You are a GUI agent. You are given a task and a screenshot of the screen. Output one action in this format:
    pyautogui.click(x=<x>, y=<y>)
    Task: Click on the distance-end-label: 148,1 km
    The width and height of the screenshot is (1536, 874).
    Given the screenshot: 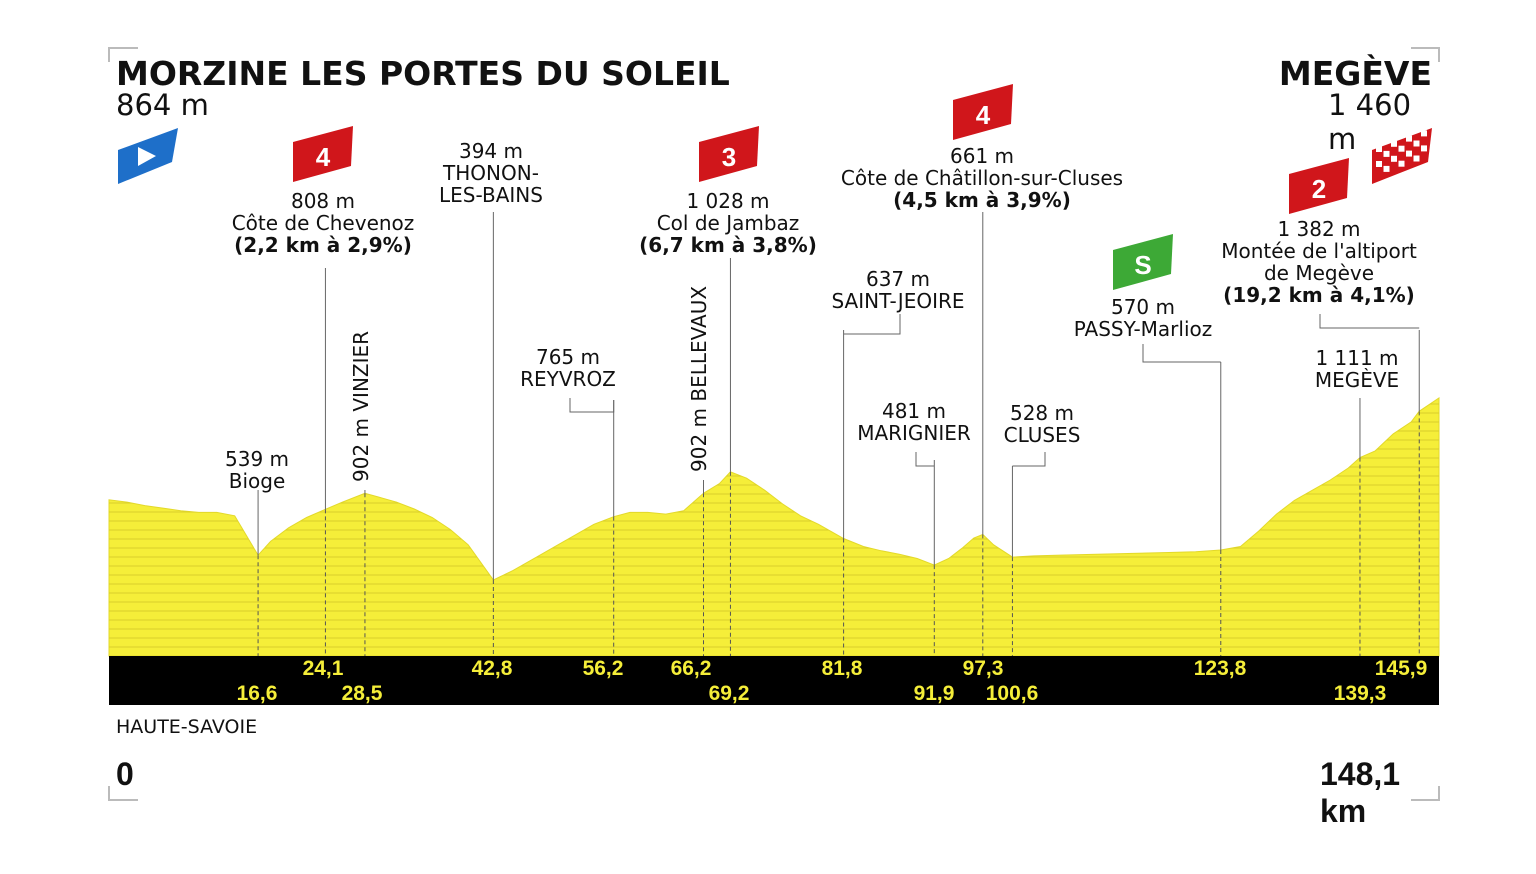 What is the action you would take?
    pyautogui.click(x=1360, y=792)
    